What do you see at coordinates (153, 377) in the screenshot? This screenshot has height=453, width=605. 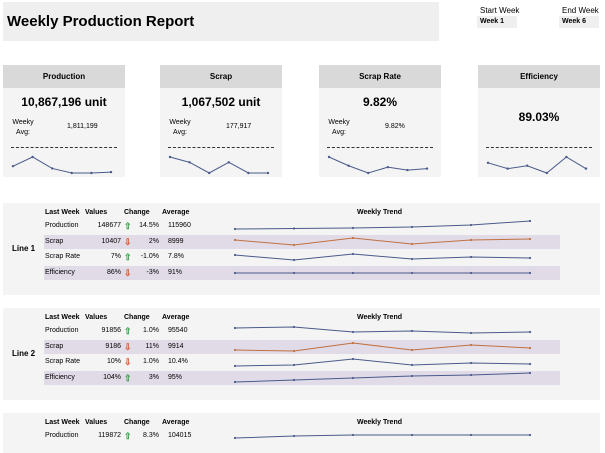 I see `row-change: 3%` at bounding box center [153, 377].